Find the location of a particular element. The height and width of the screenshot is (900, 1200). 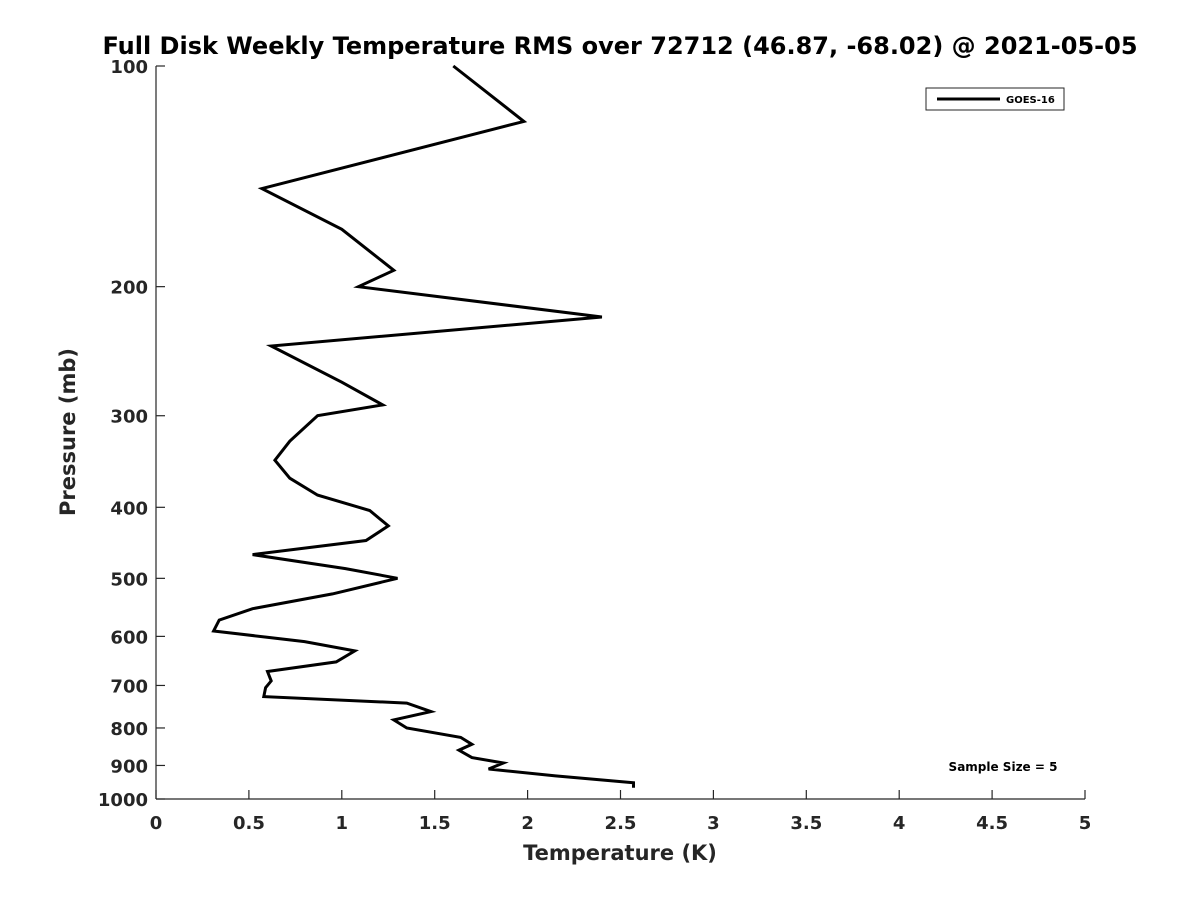

y-tick-label: 900 is located at coordinates (129, 766).